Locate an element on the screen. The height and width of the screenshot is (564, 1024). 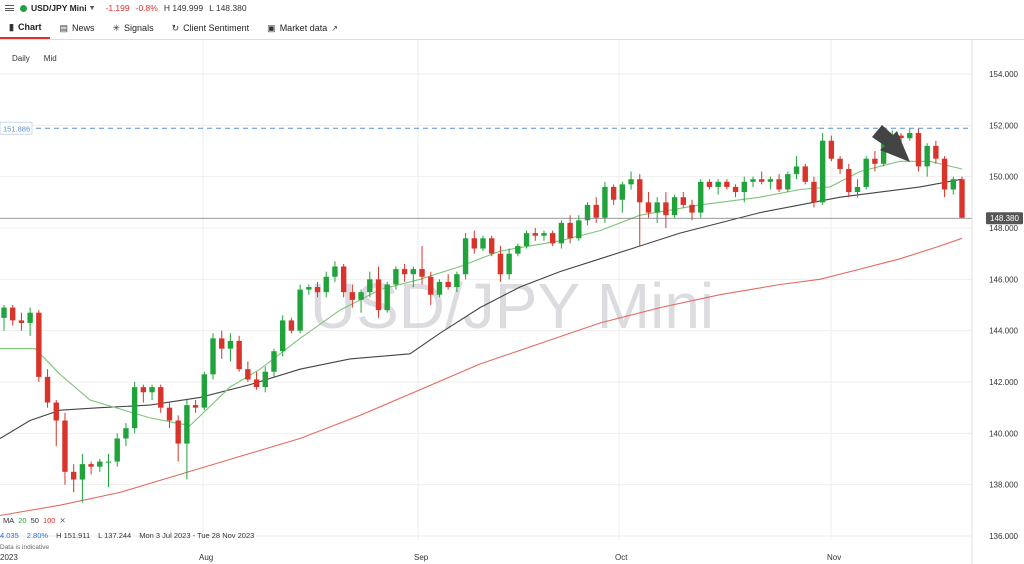
ma-20-label: 20 is located at coordinates (22, 520).